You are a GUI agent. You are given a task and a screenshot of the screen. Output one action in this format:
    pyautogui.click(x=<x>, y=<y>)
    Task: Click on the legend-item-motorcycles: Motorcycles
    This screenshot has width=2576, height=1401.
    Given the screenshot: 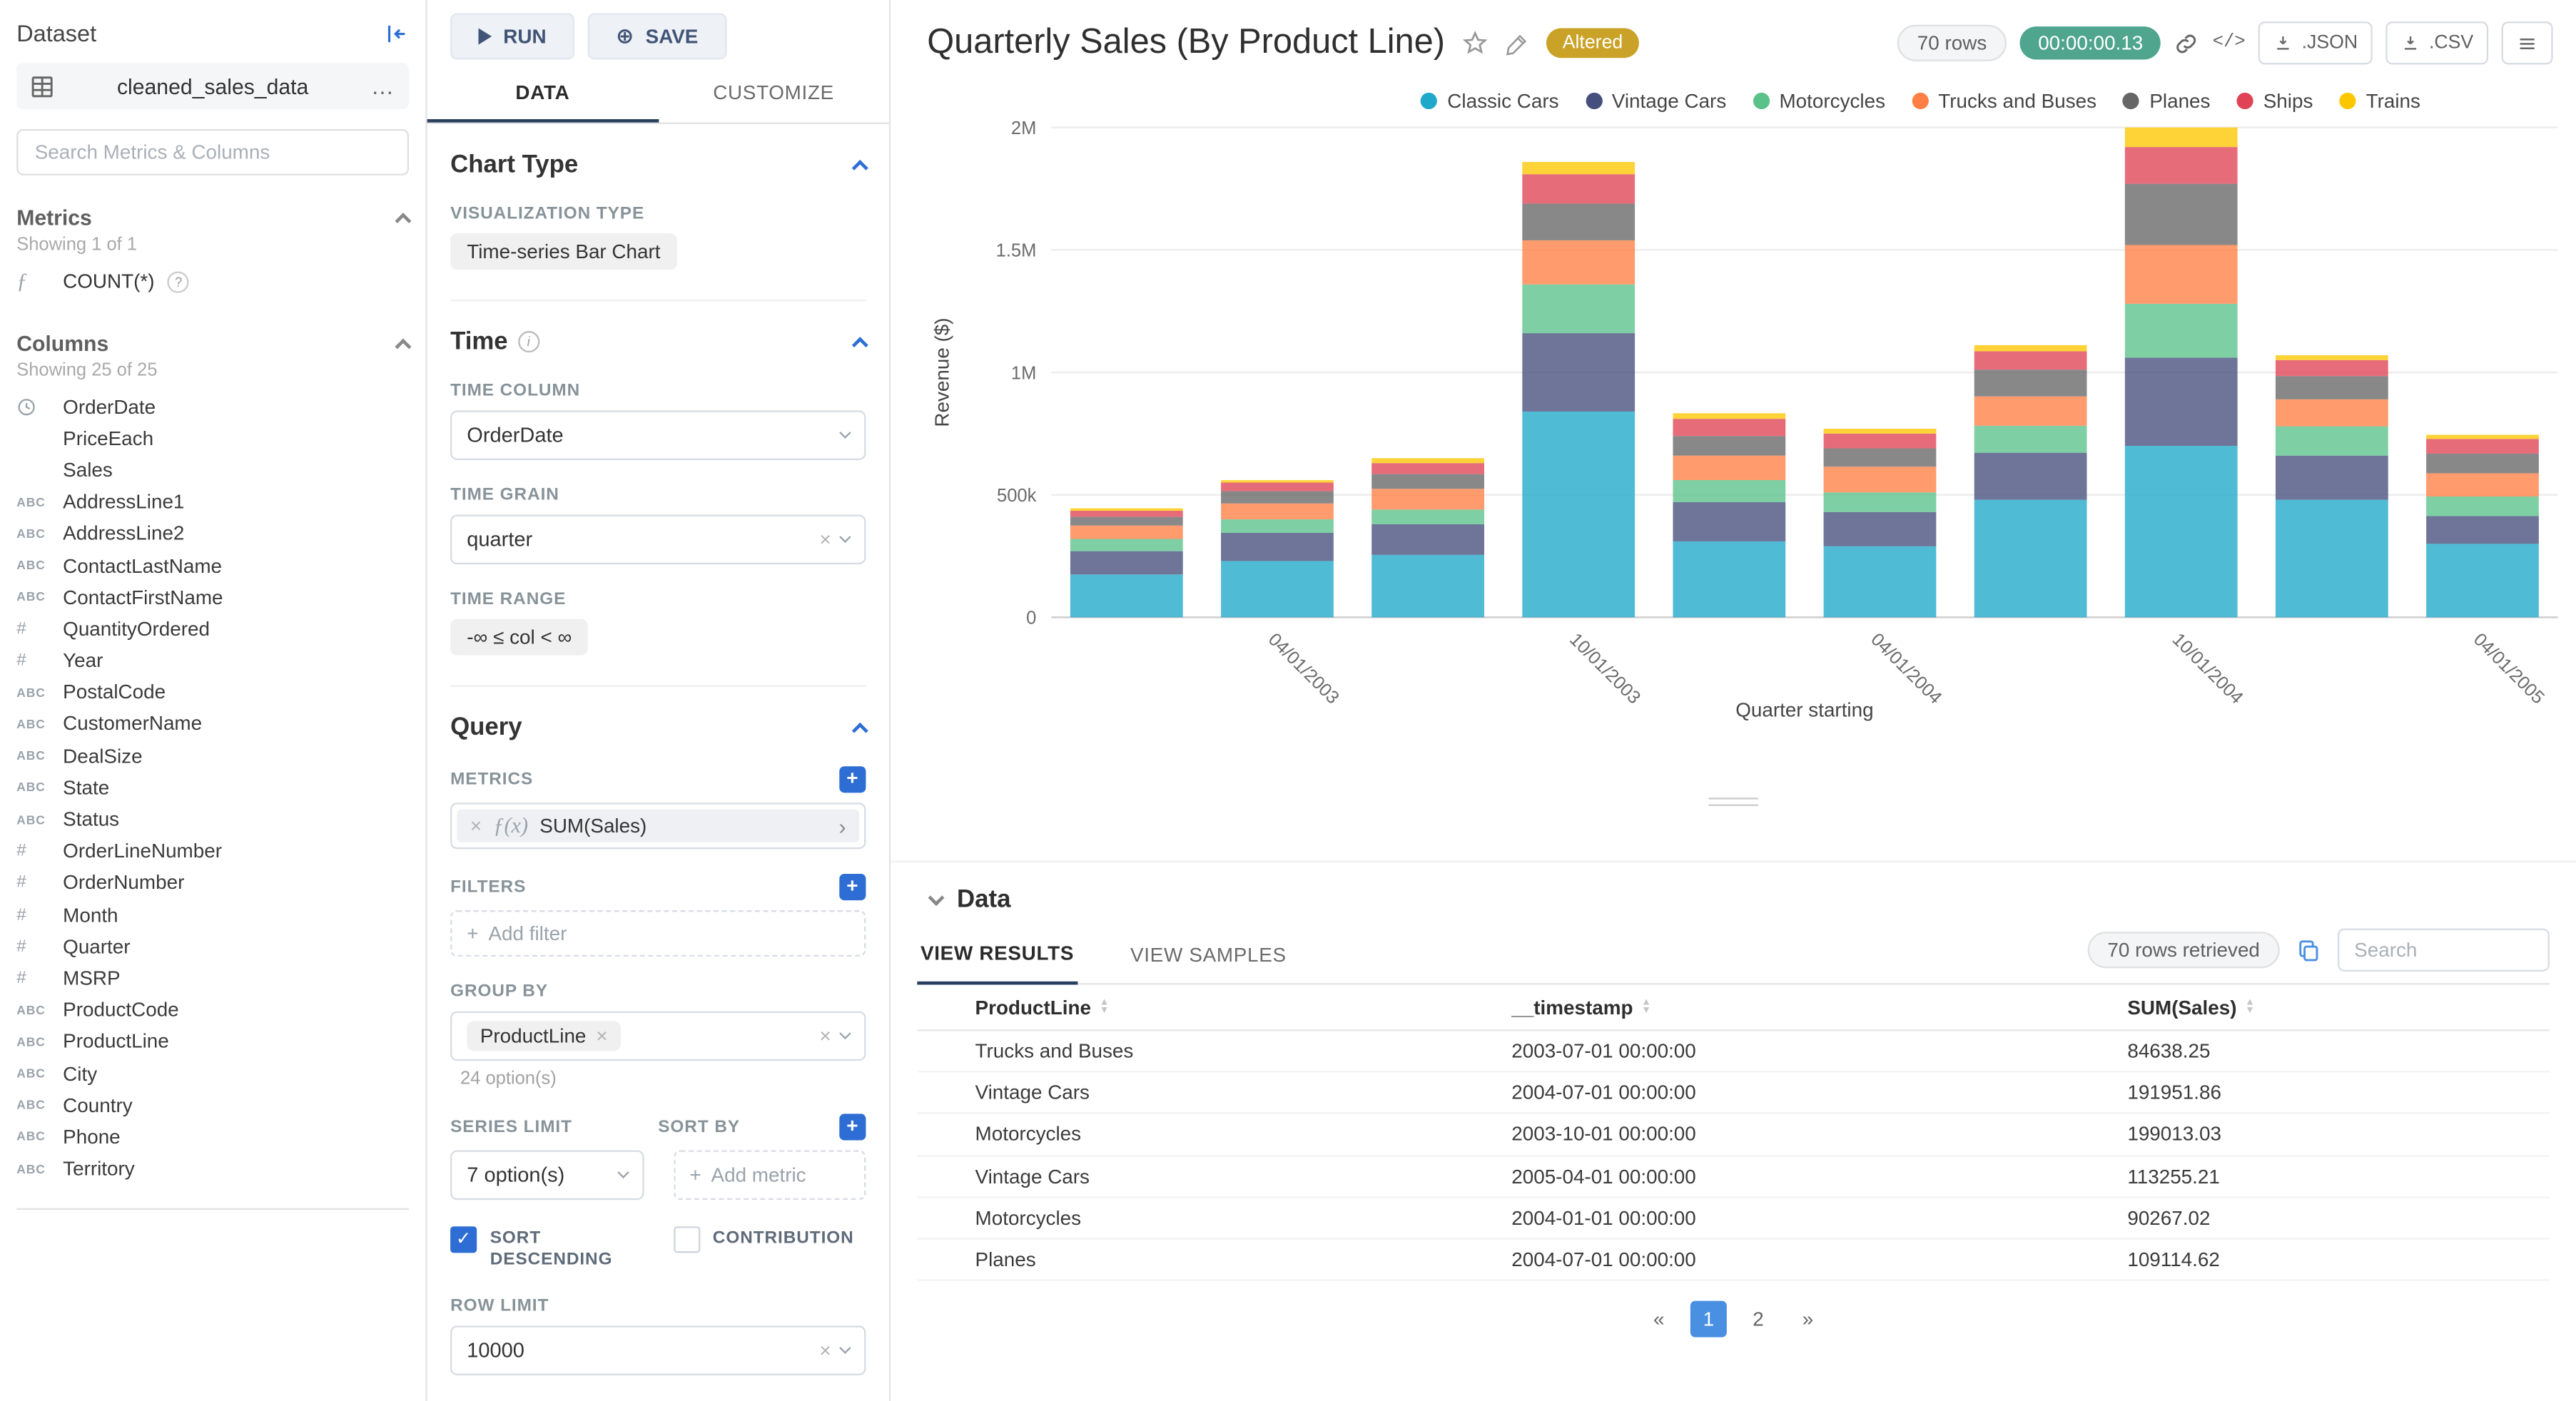 What is the action you would take?
    pyautogui.click(x=1819, y=101)
    